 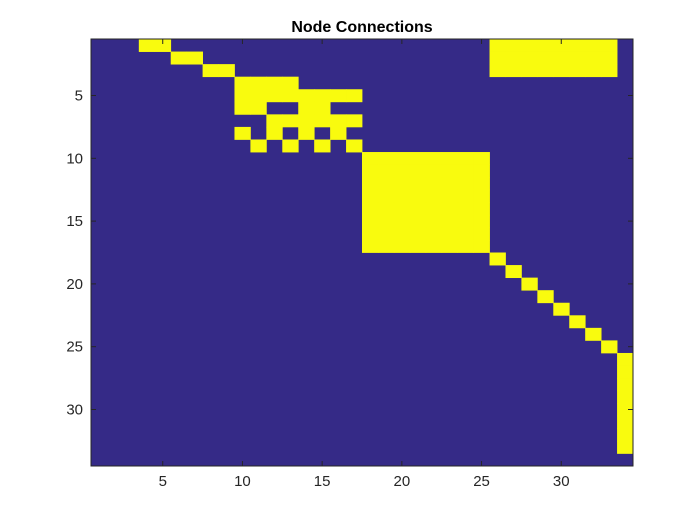 I want to click on x-tick-label: 5, so click(x=163, y=481).